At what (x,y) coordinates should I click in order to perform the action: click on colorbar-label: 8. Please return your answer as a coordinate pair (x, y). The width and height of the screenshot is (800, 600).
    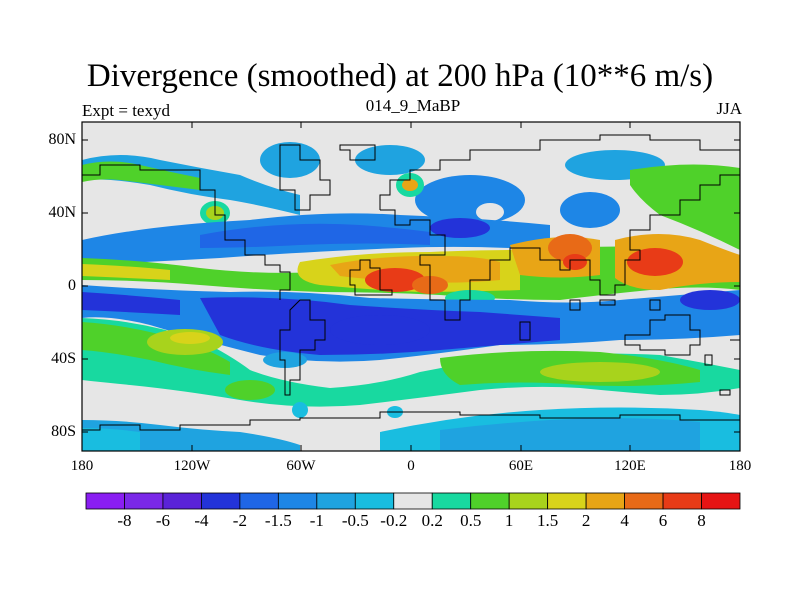
    Looking at the image, I should click on (701, 520).